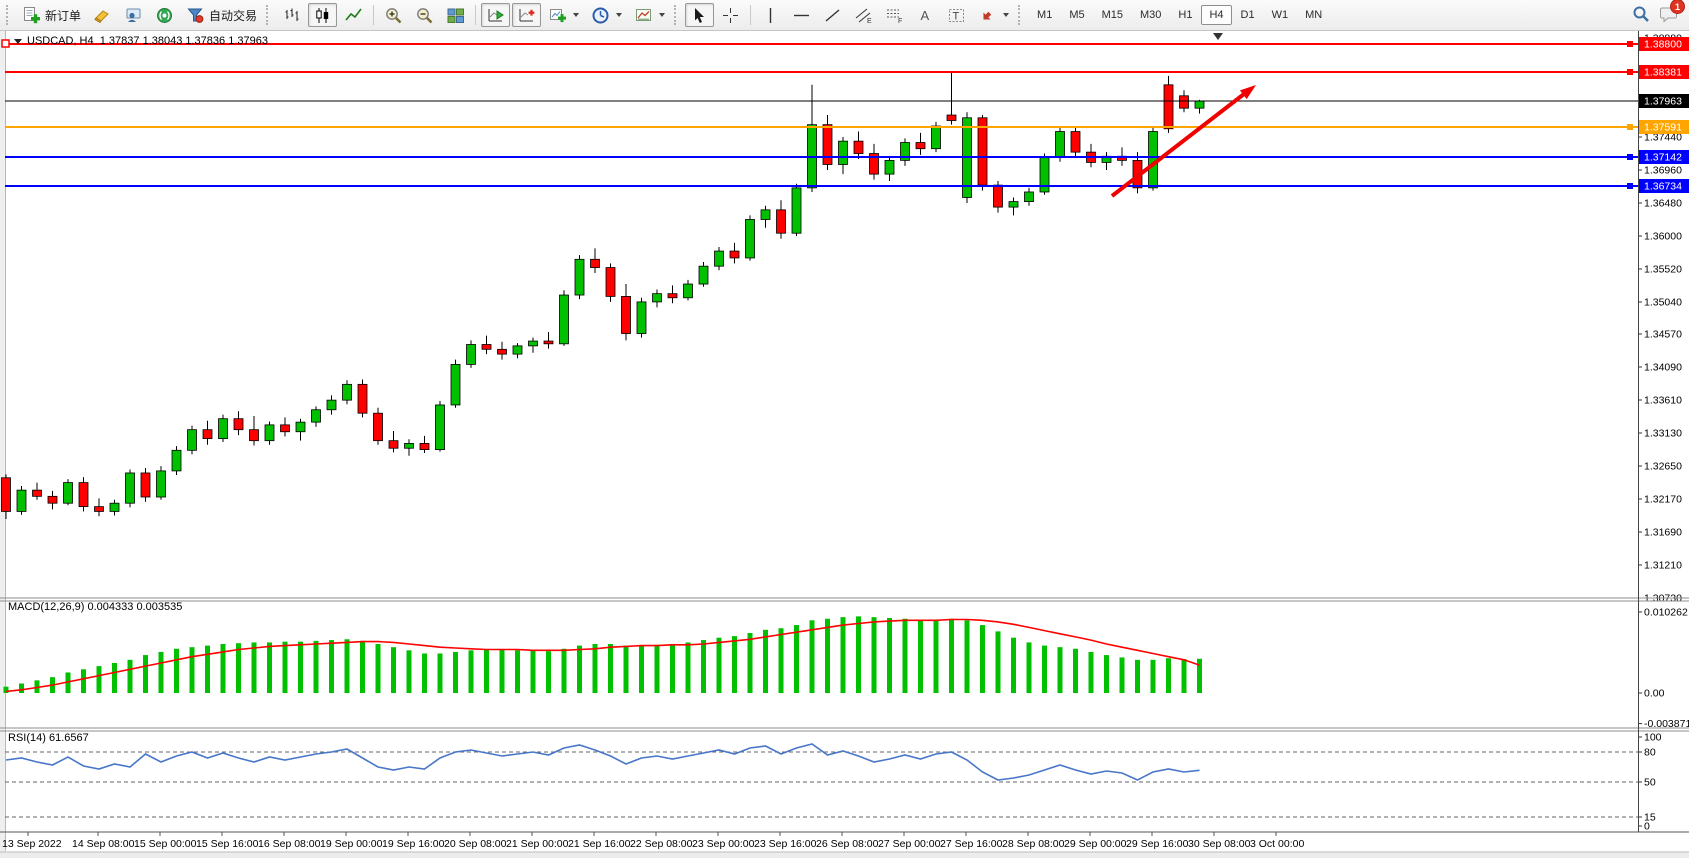  I want to click on price-tick-label: 1.32650, so click(1663, 467).